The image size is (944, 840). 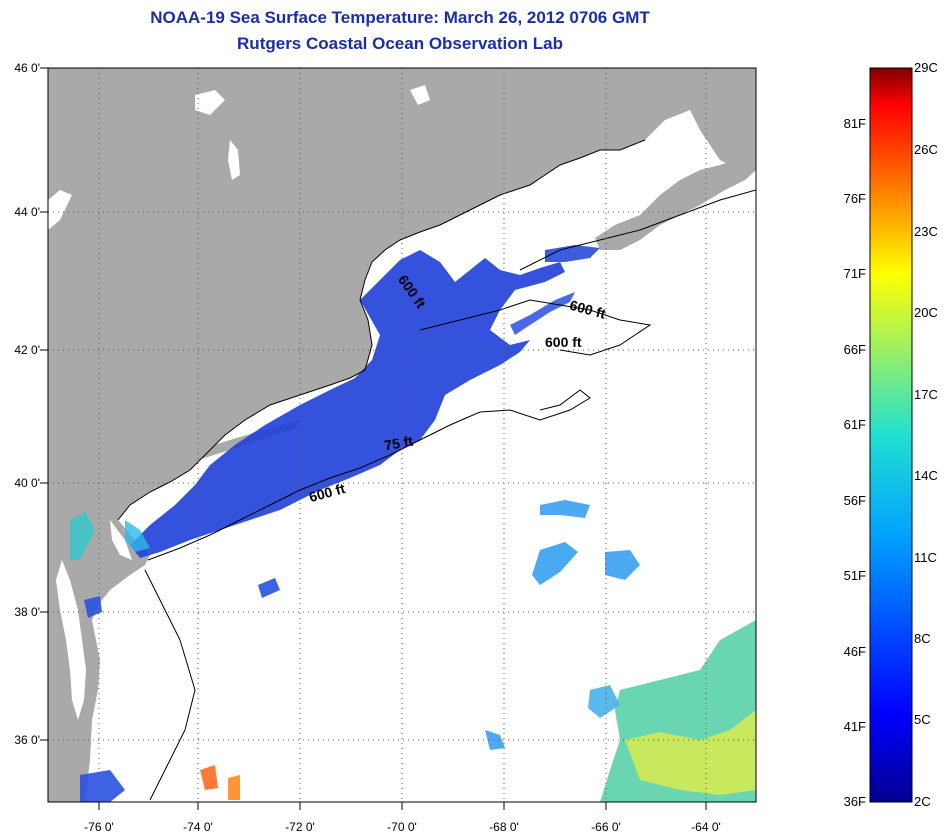 I want to click on x-tick-label: -72 0', so click(x=300, y=827).